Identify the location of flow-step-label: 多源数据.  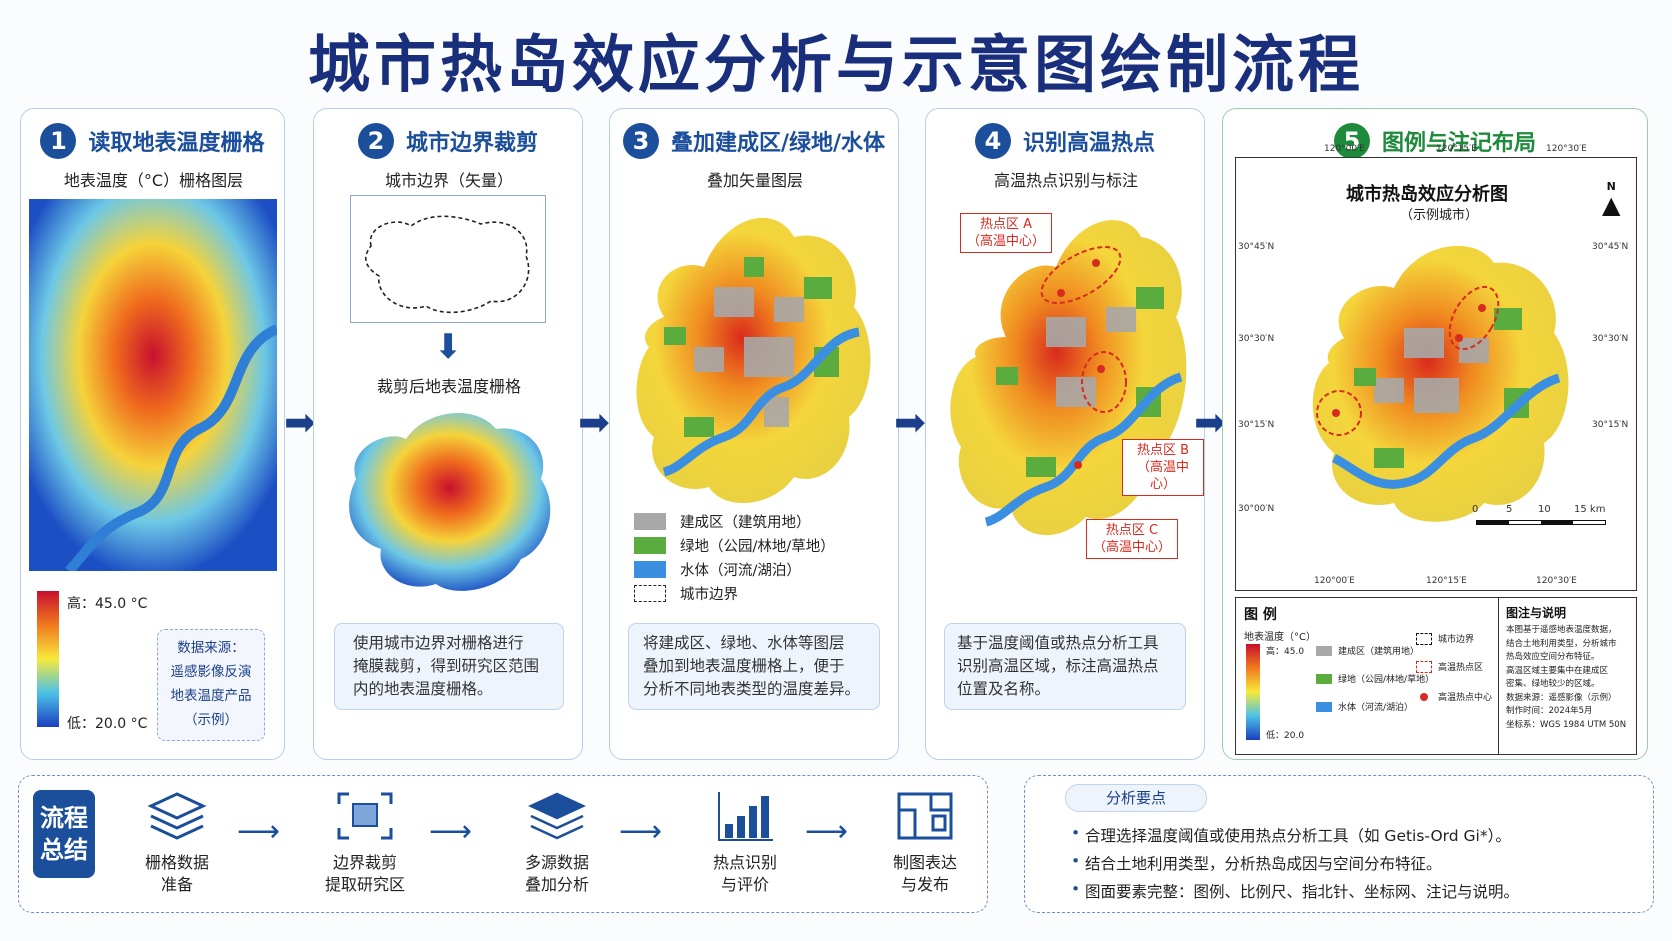
(556, 862).